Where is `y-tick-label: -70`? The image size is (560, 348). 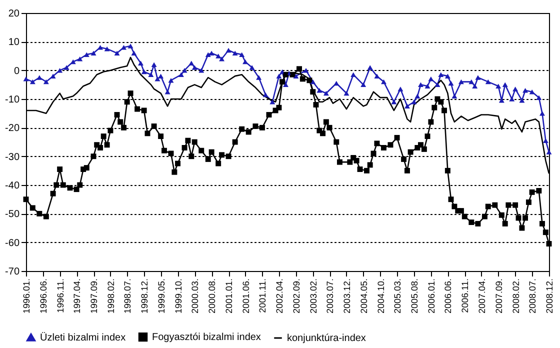
y-tick-label: -70 is located at coordinates (12, 272).